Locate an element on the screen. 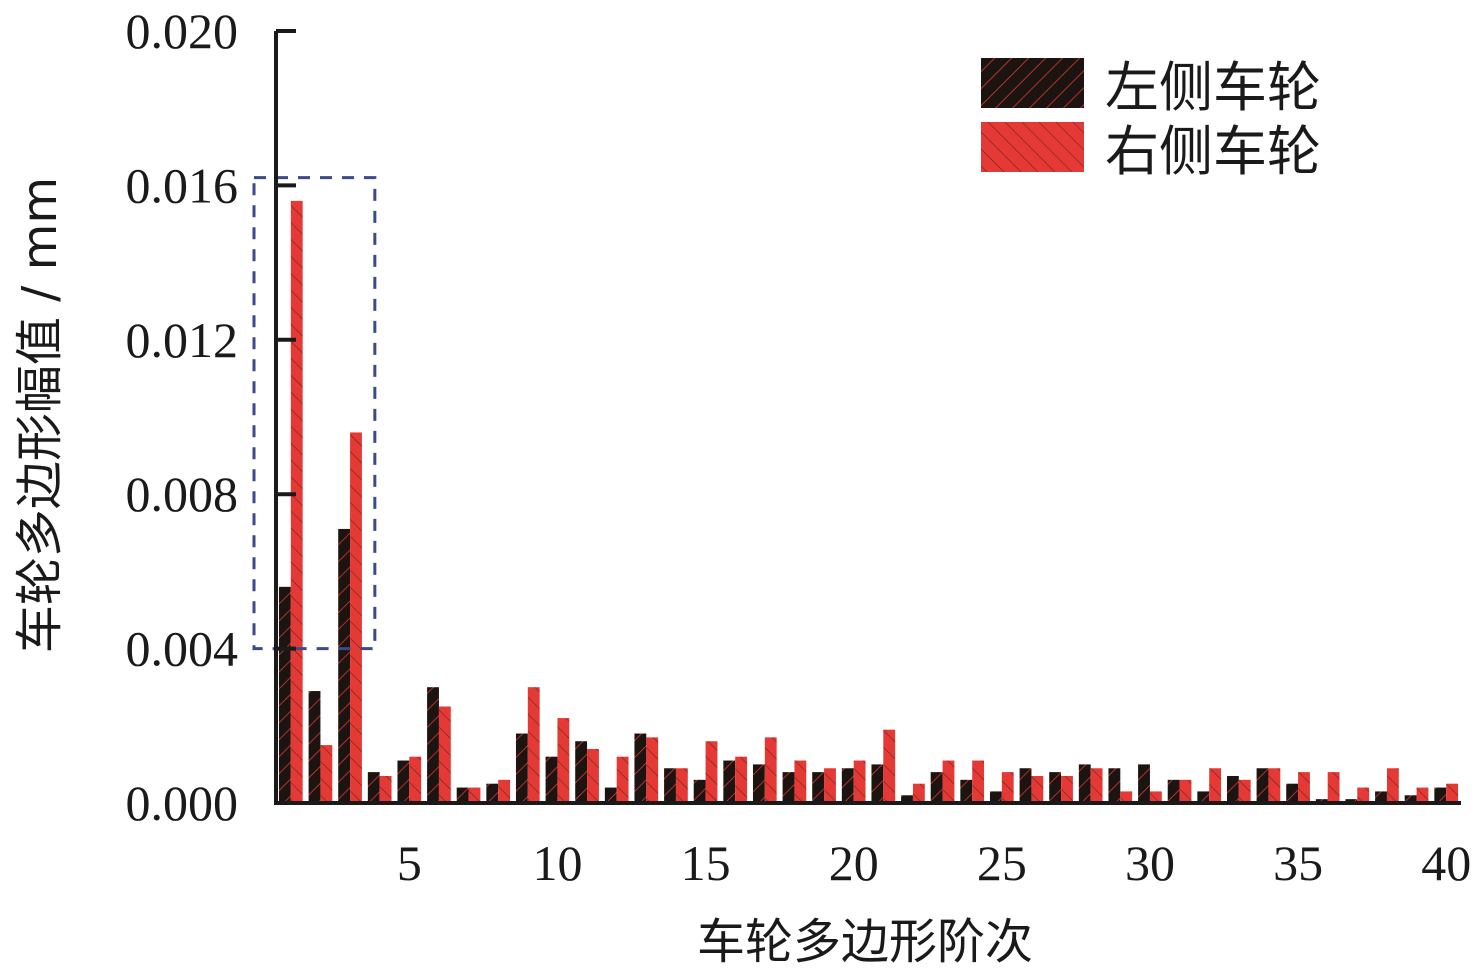  x-tick-label: 5 is located at coordinates (409, 863).